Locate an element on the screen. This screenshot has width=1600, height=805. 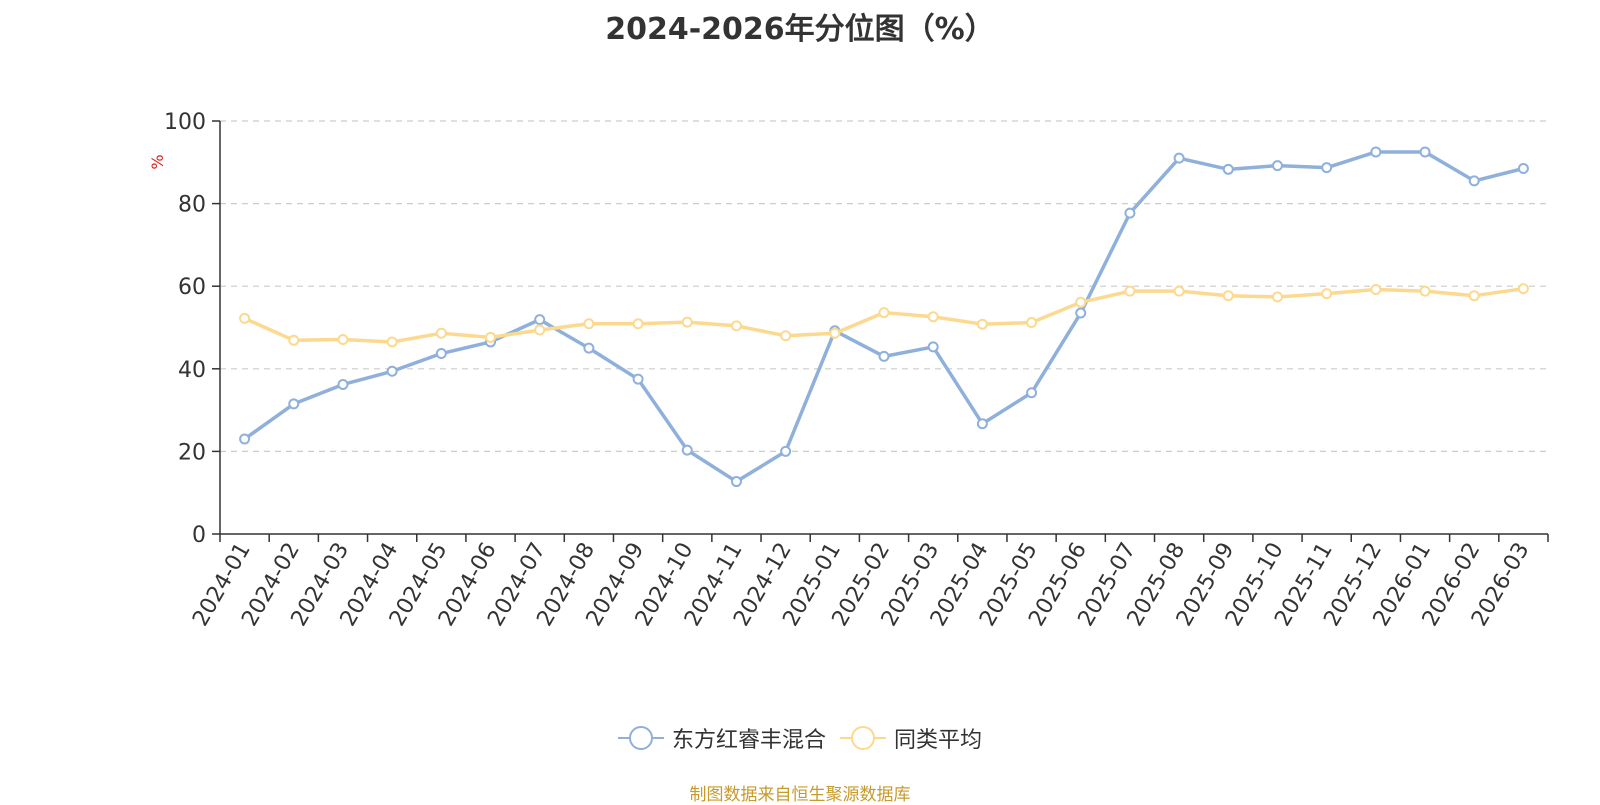
legend-label: 东方红睿丰混合 is located at coordinates (748, 740).